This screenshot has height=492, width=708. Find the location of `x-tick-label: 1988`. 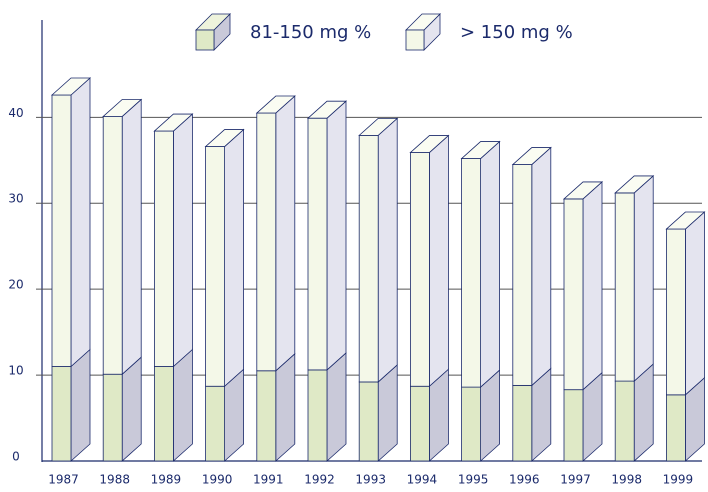

x-tick-label: 1988 is located at coordinates (114, 480).